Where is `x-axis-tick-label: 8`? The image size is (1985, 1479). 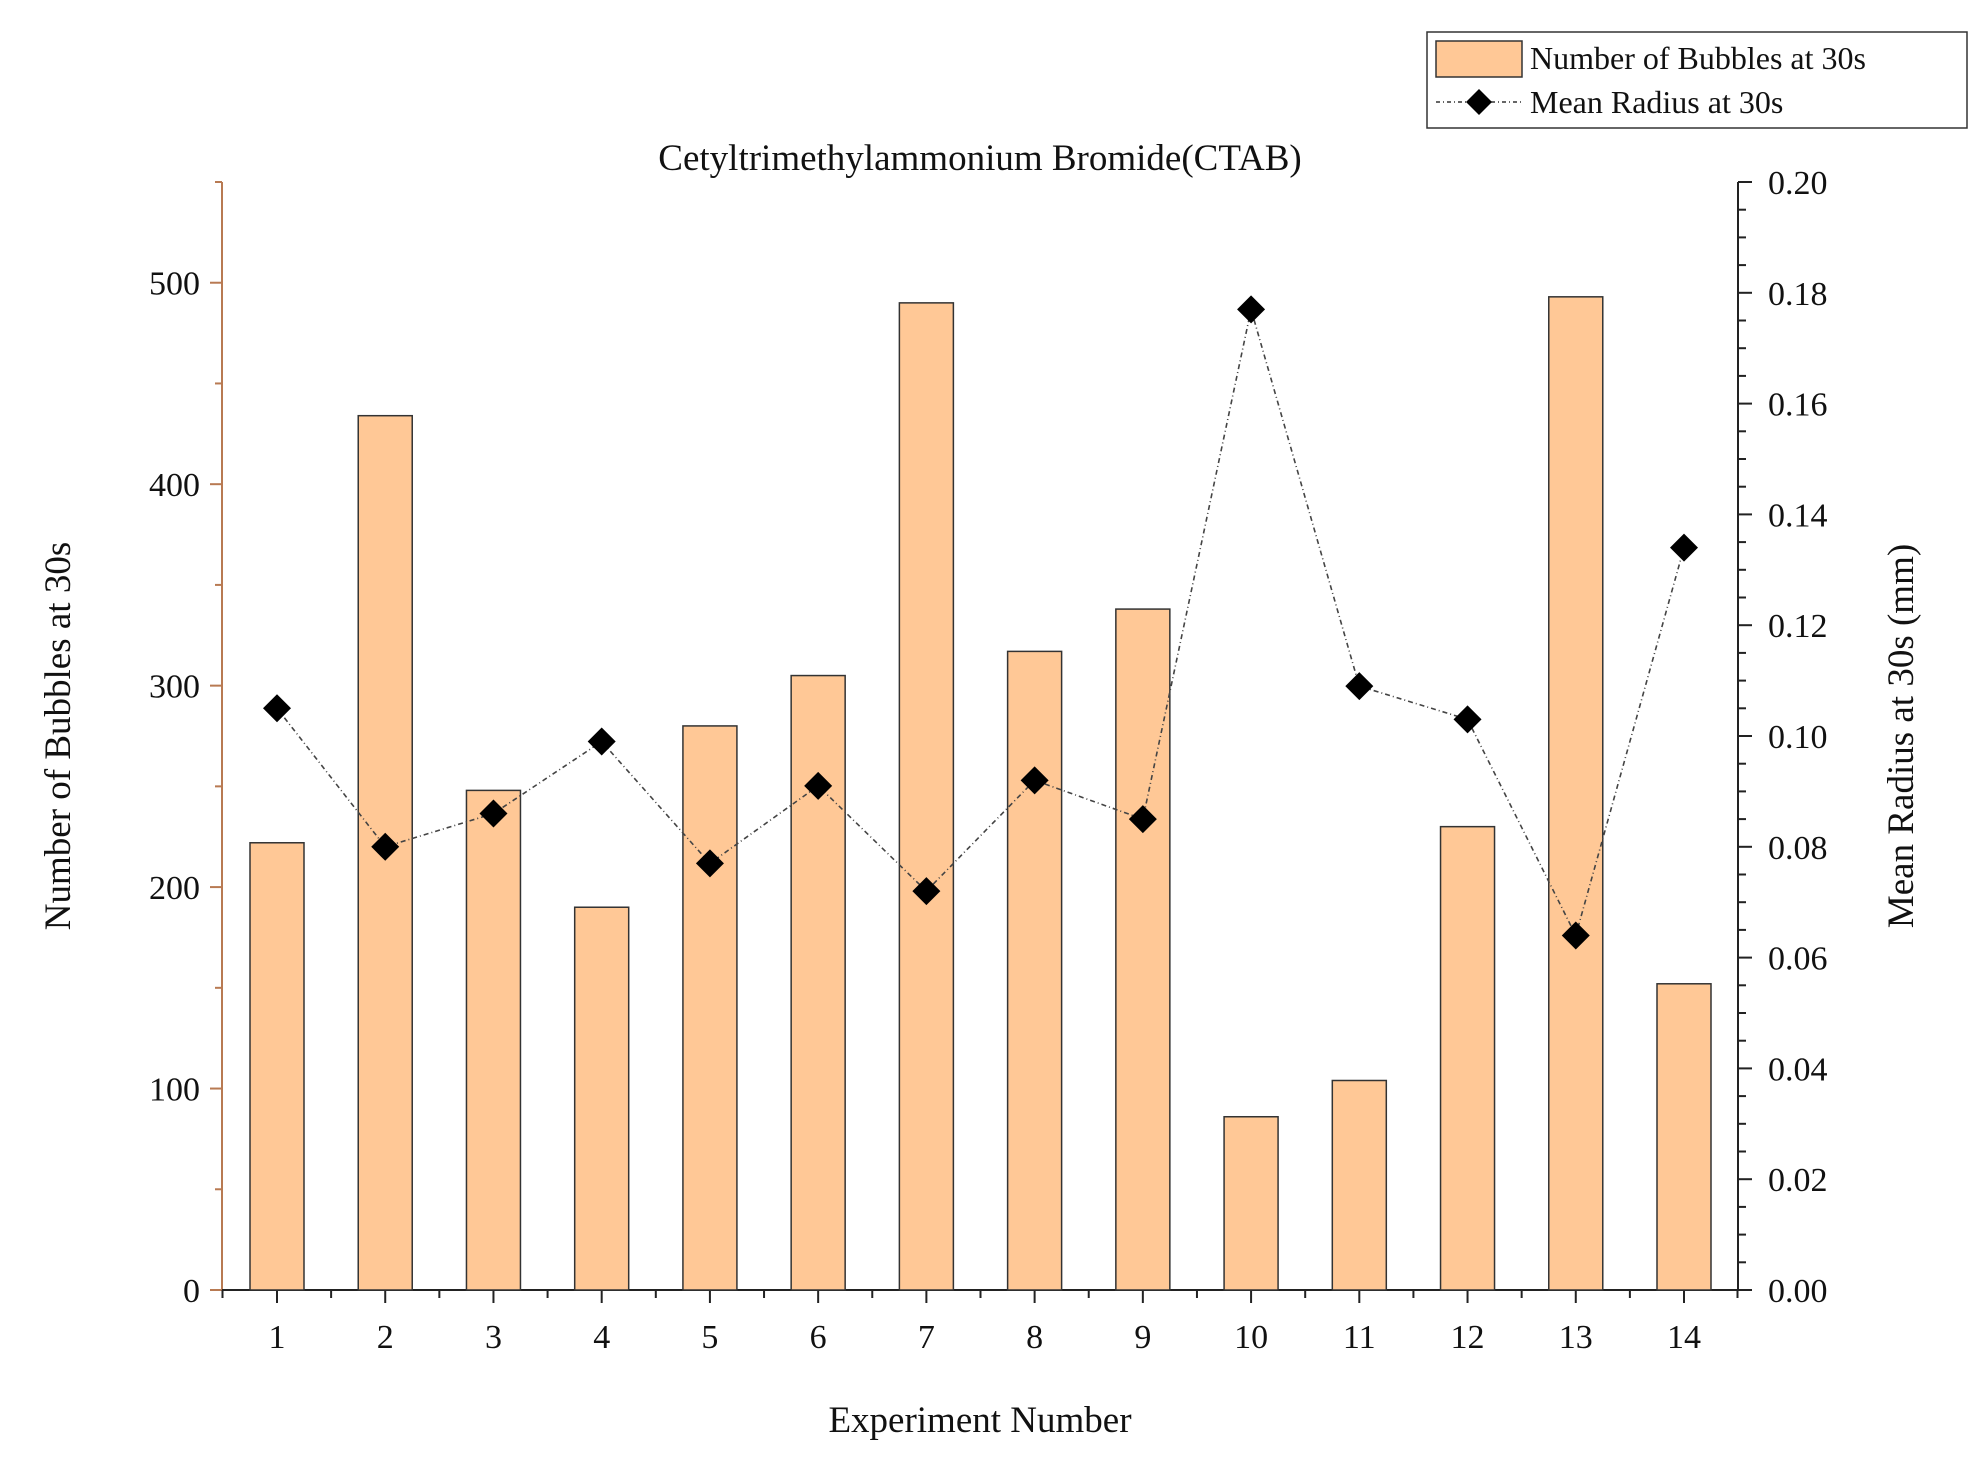
x-axis-tick-label: 8 is located at coordinates (1034, 1337).